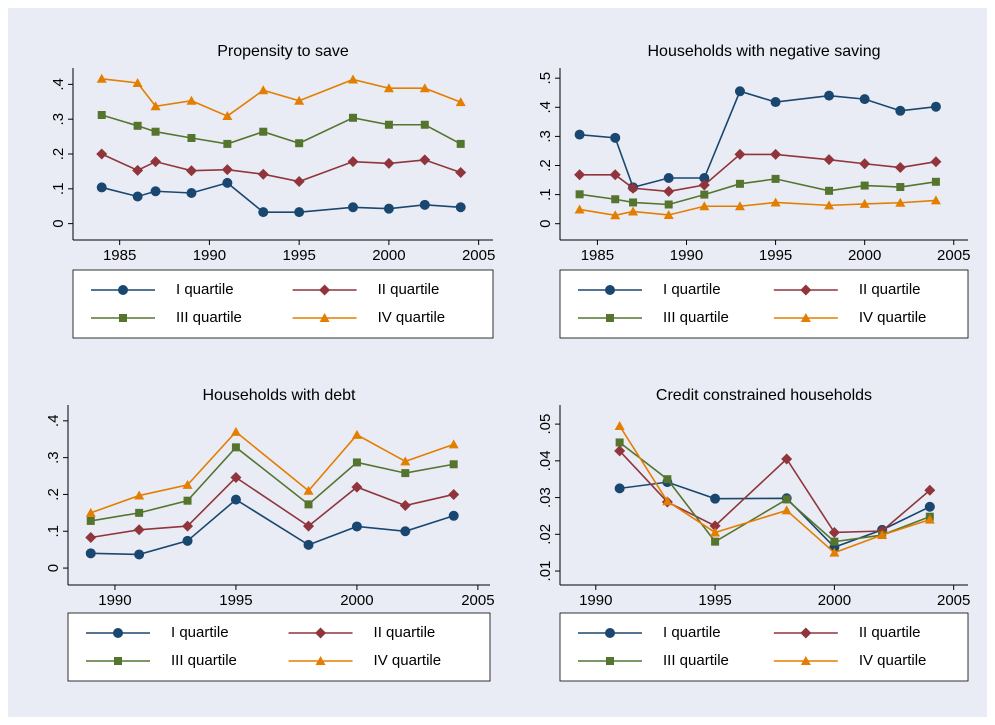 This screenshot has width=995, height=725. I want to click on y-tick-label: .4, so click(545, 107).